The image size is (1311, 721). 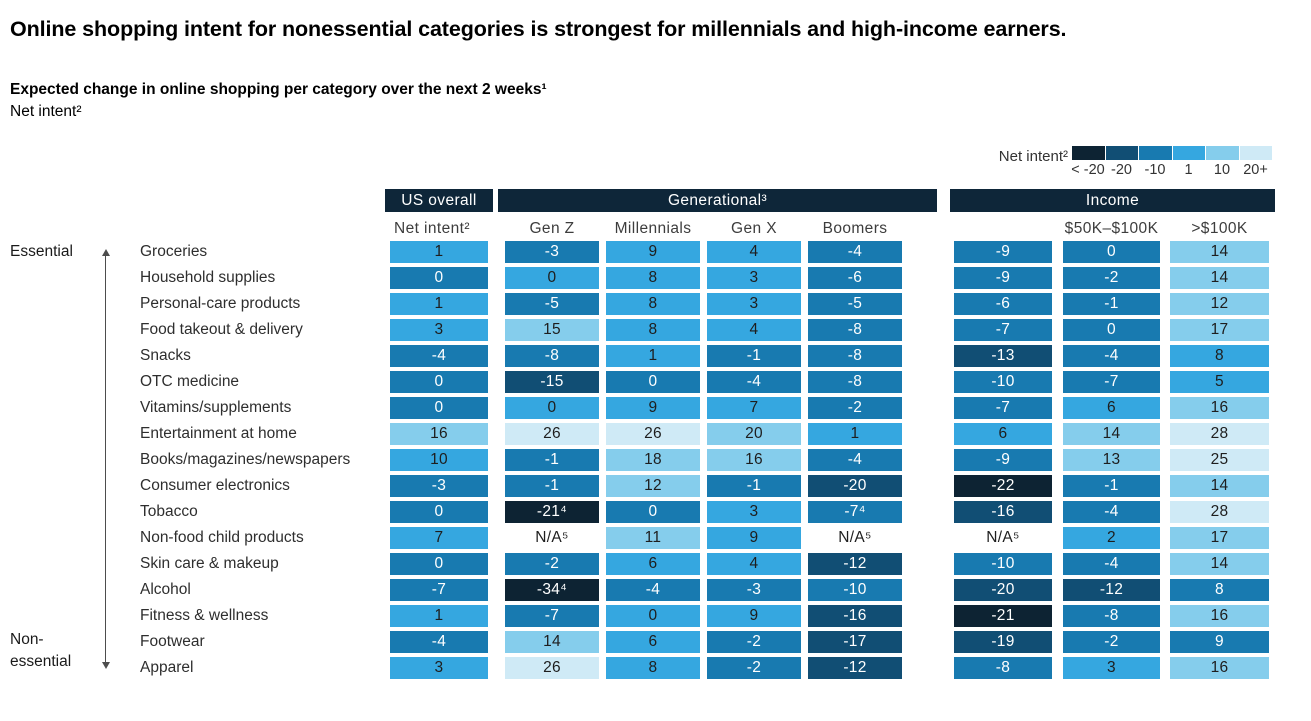 What do you see at coordinates (27, 639) in the screenshot?
I see `nonessential-line1: Non-` at bounding box center [27, 639].